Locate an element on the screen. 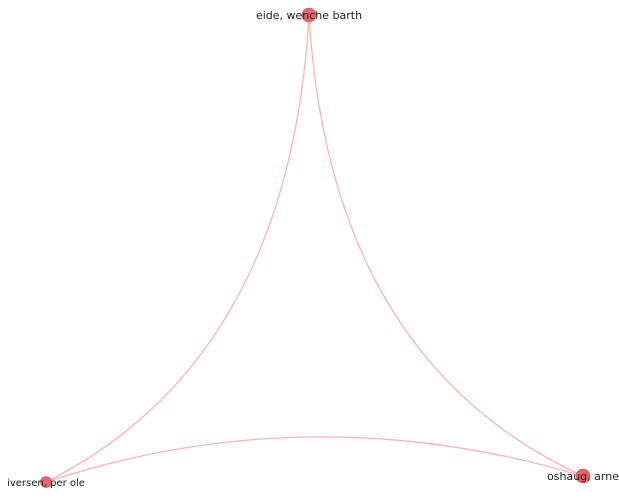 Image resolution: width=619 pixels, height=504 pixels. node-label-eide: eide, wenche barth is located at coordinates (309, 15).